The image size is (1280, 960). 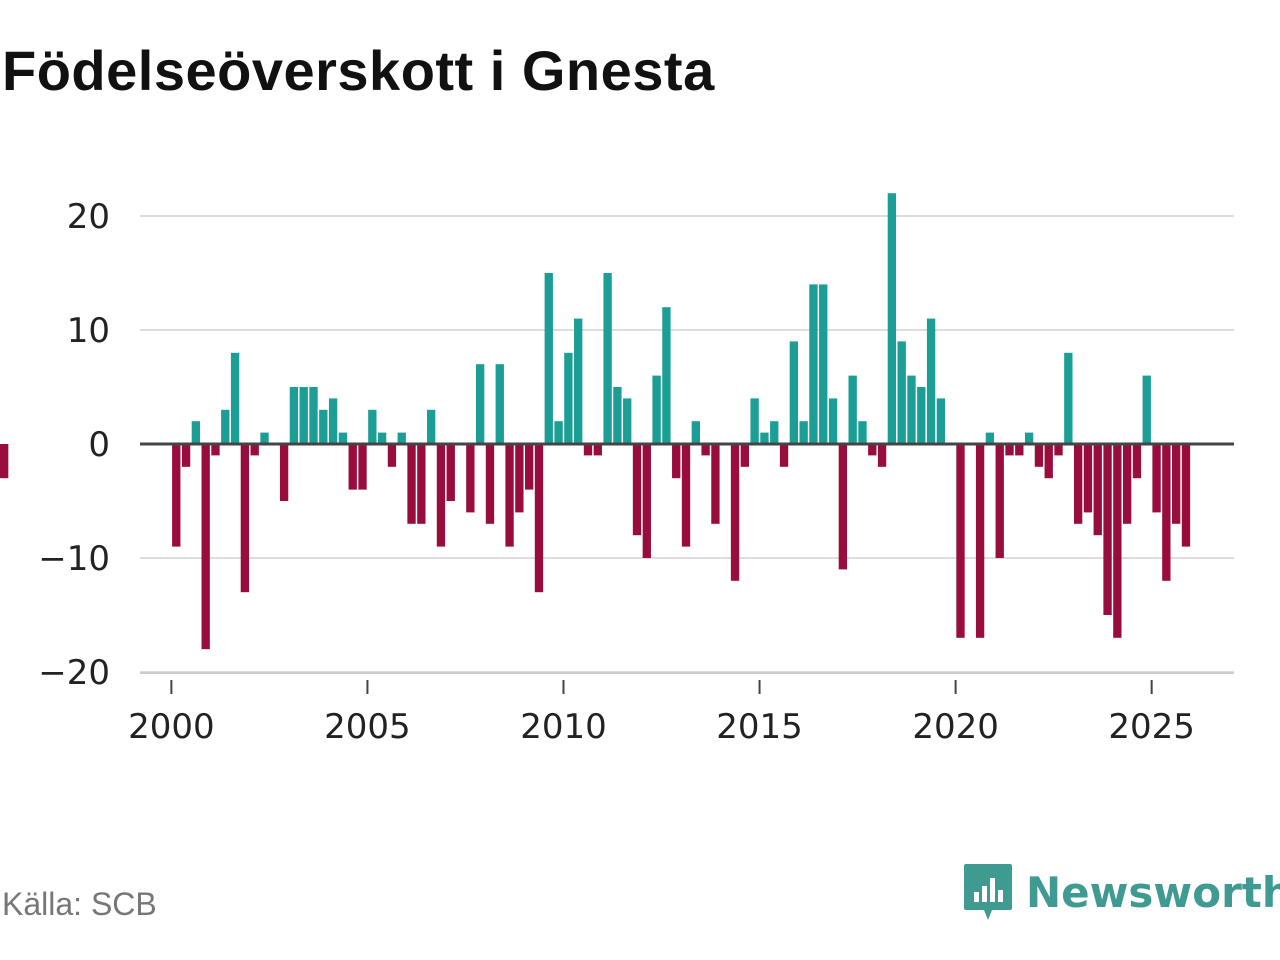 What do you see at coordinates (99, 445) in the screenshot?
I see `y-tick-label: 0` at bounding box center [99, 445].